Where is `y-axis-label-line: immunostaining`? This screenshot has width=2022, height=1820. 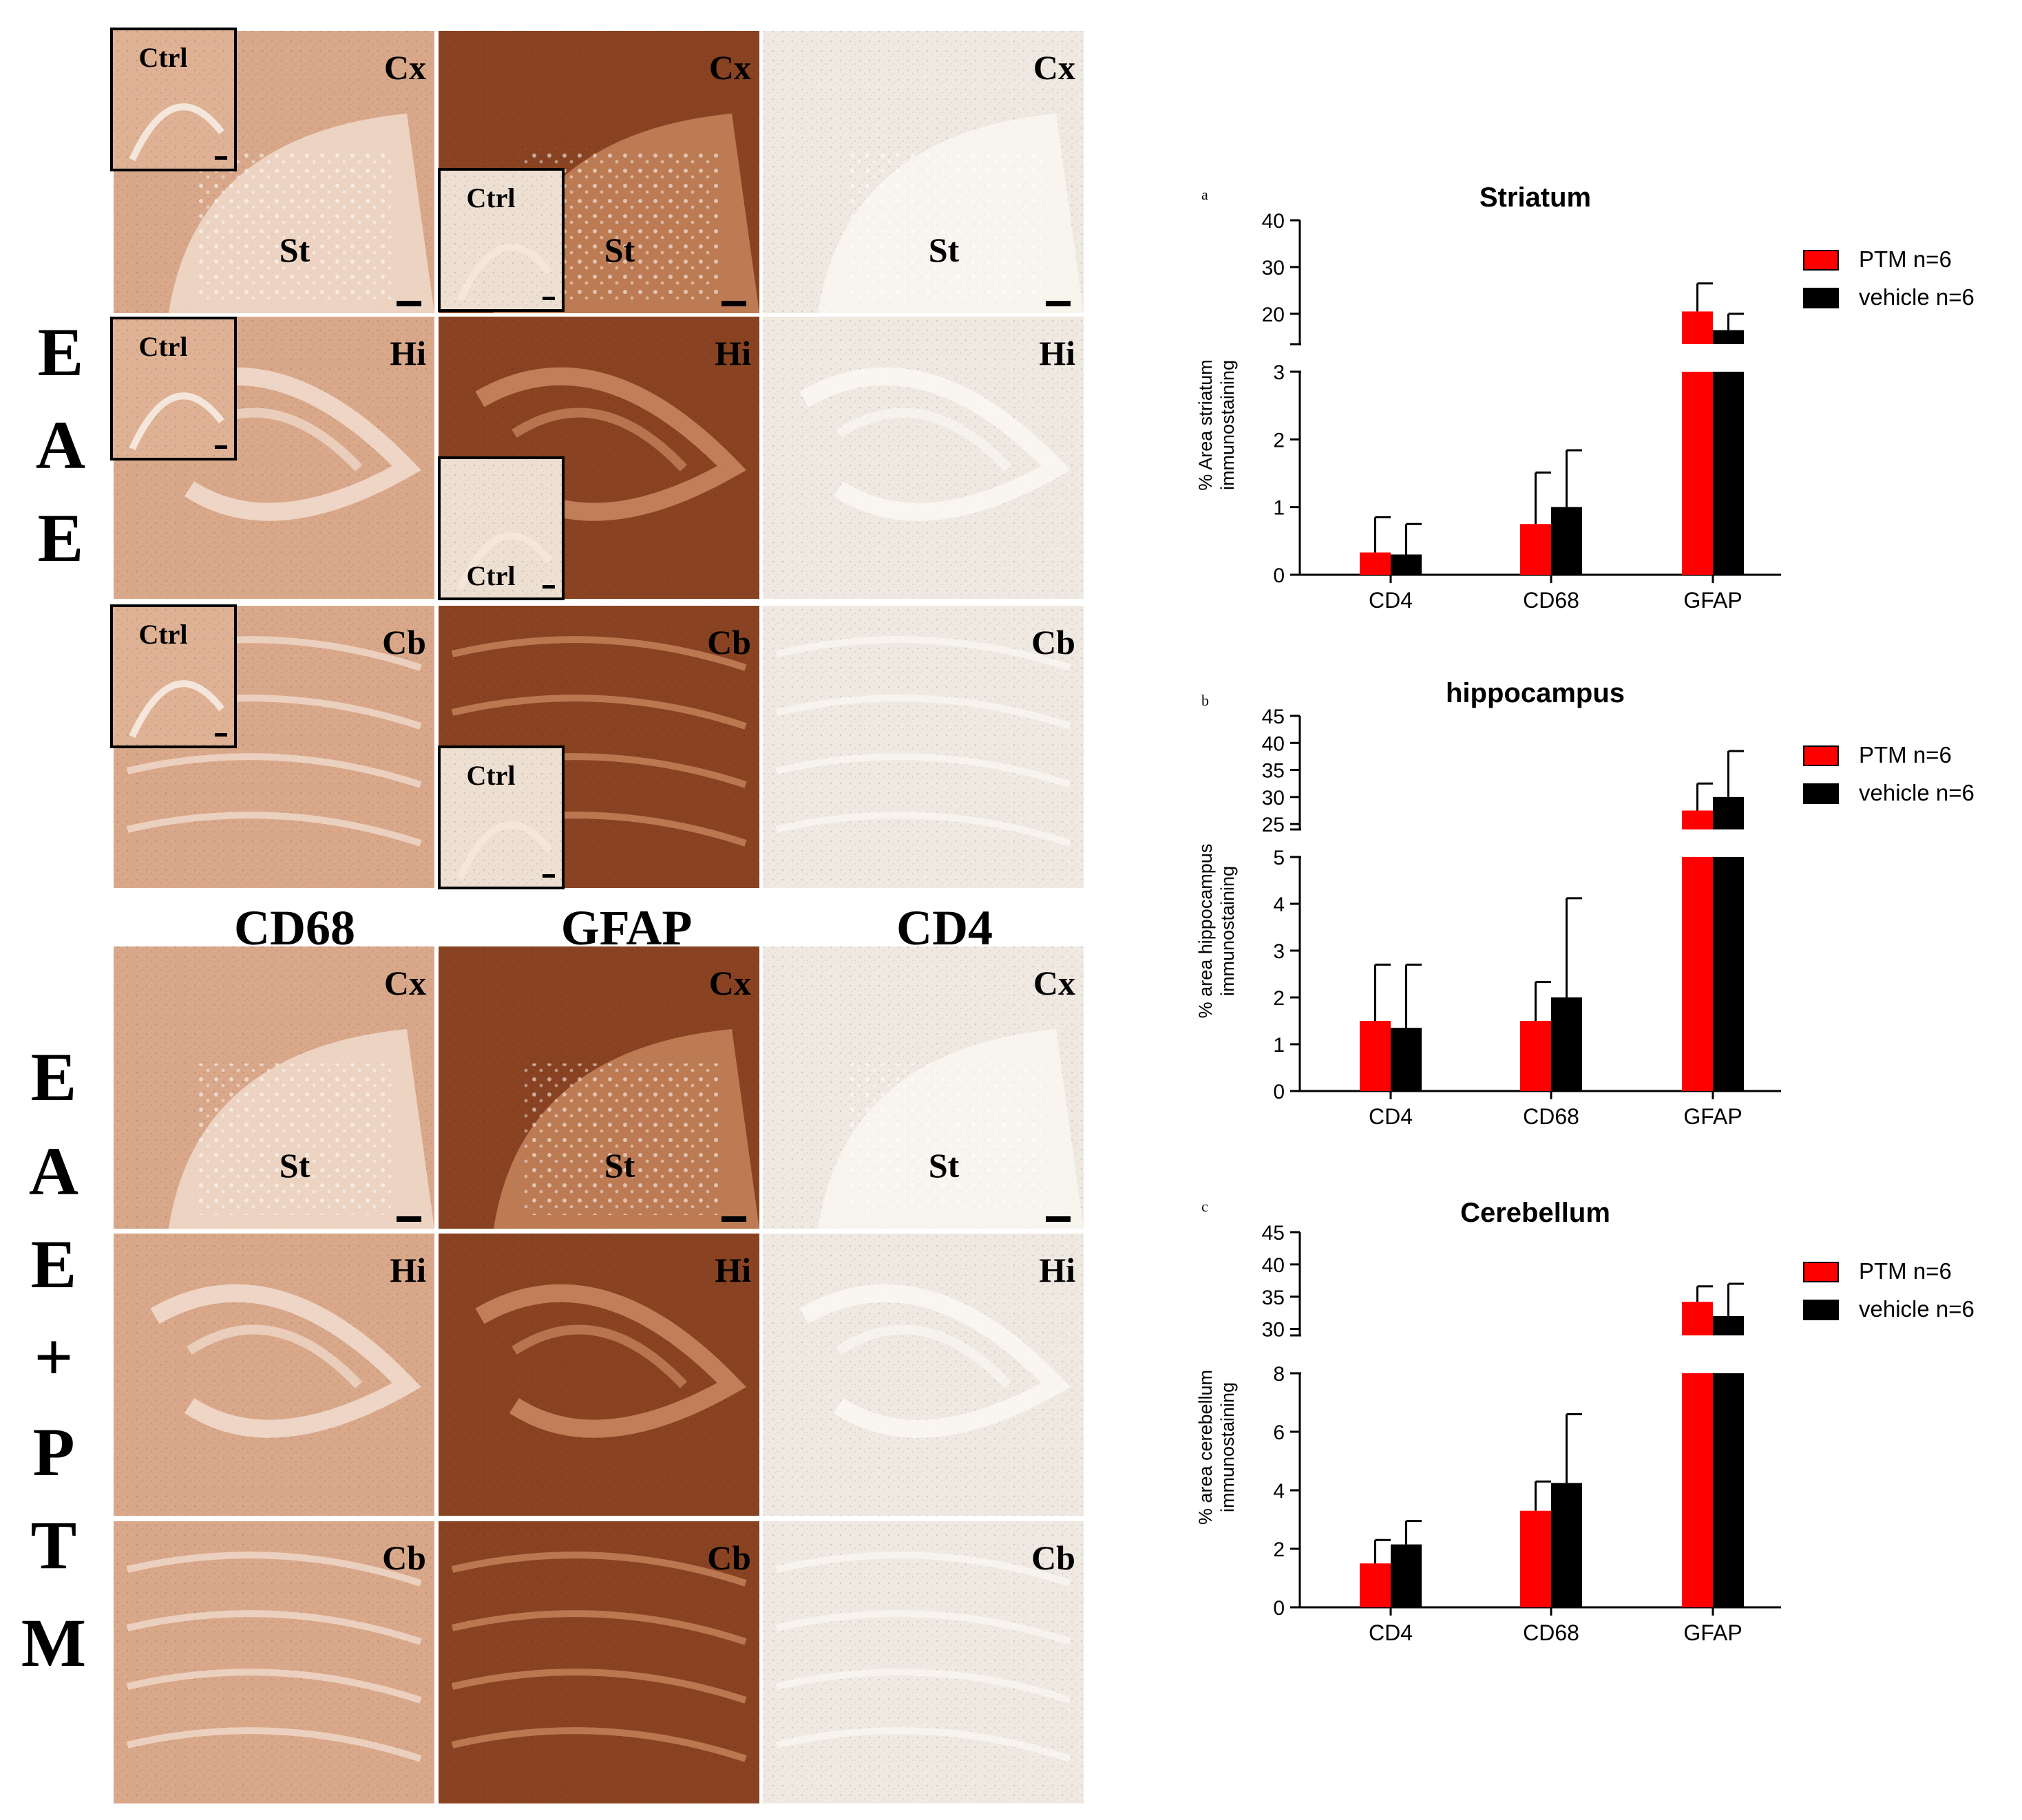
y-axis-label-line: immunostaining is located at coordinates (1227, 425).